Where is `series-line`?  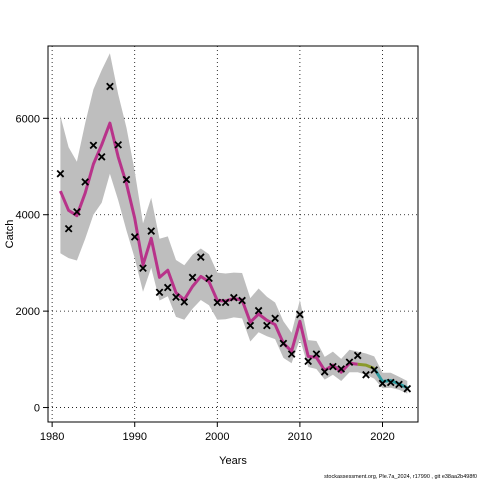 series-line is located at coordinates (390, 378).